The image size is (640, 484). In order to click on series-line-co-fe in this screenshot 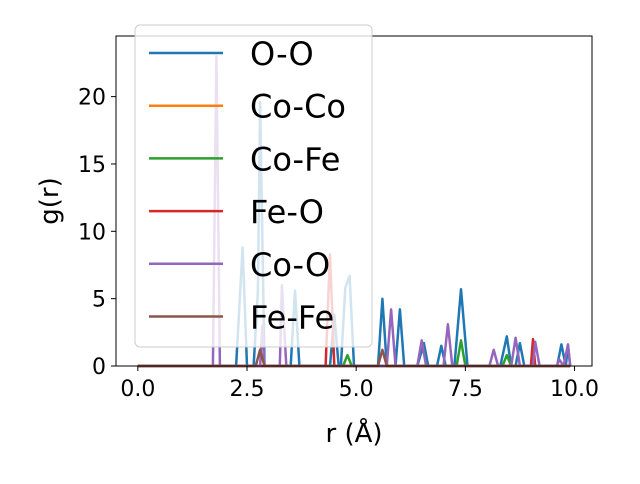, I will do `click(354, 353)`.